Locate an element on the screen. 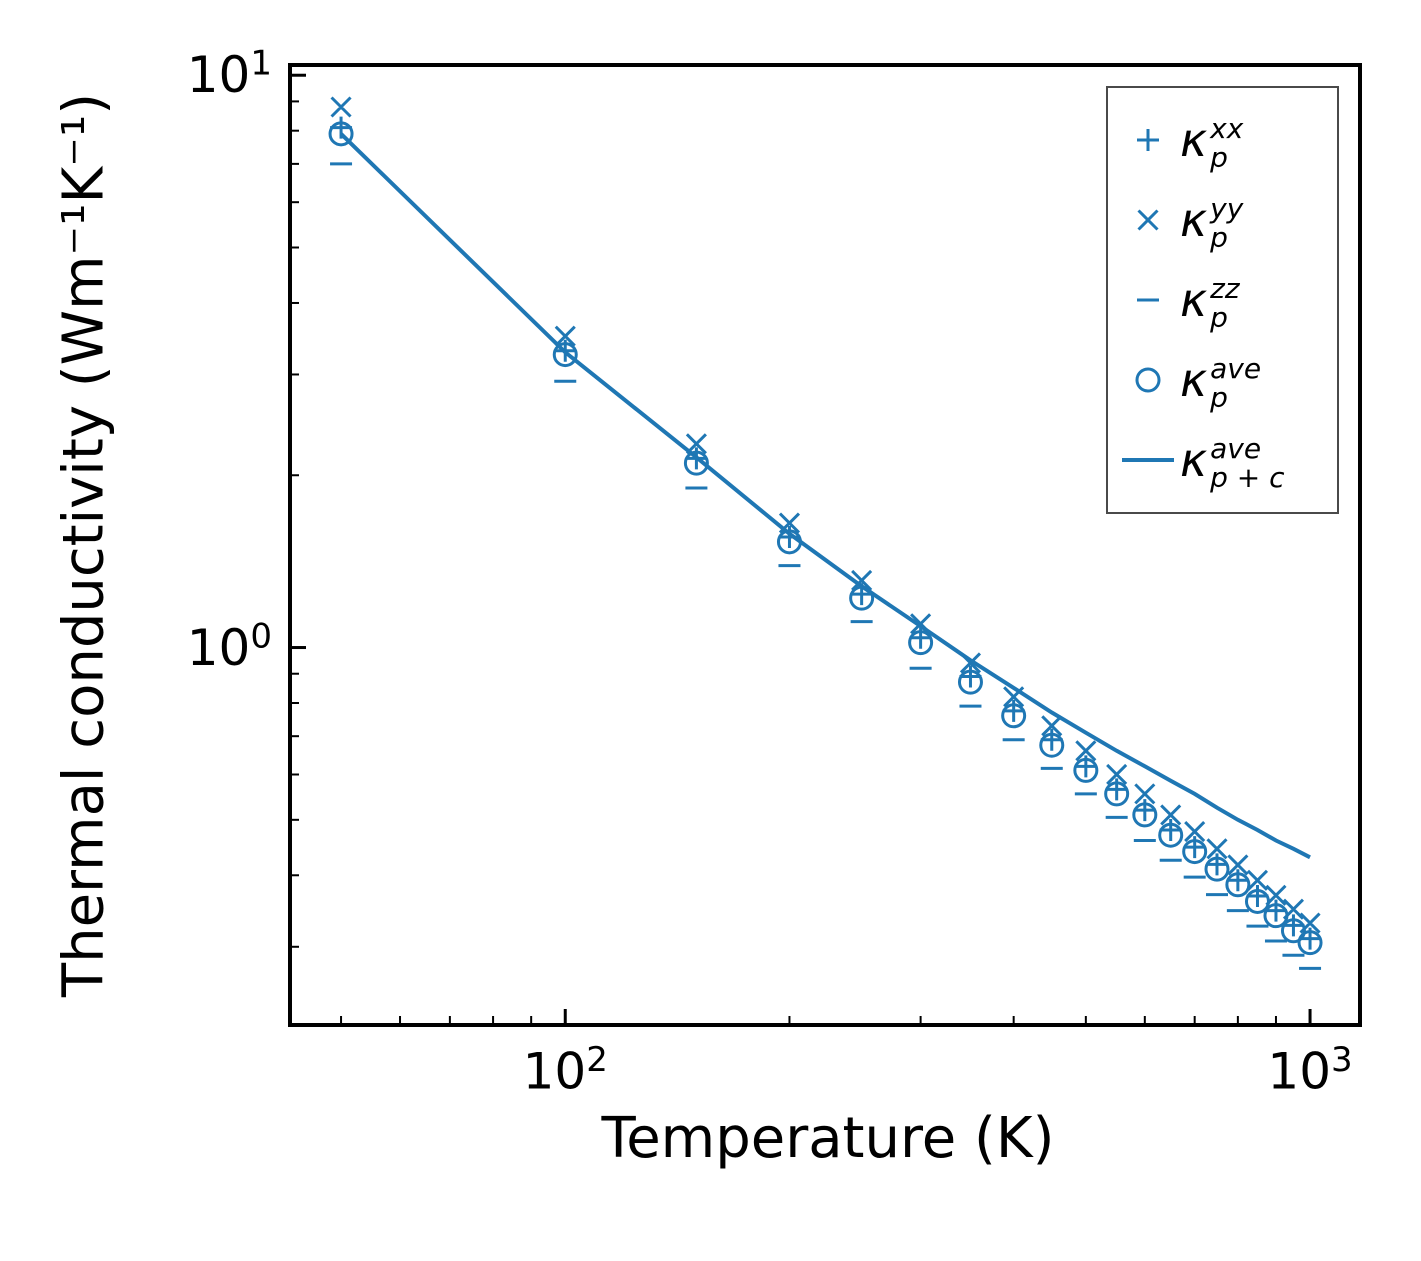 The width and height of the screenshot is (1421, 1261). legend-entry: κ zz p is located at coordinates (1223, 300).